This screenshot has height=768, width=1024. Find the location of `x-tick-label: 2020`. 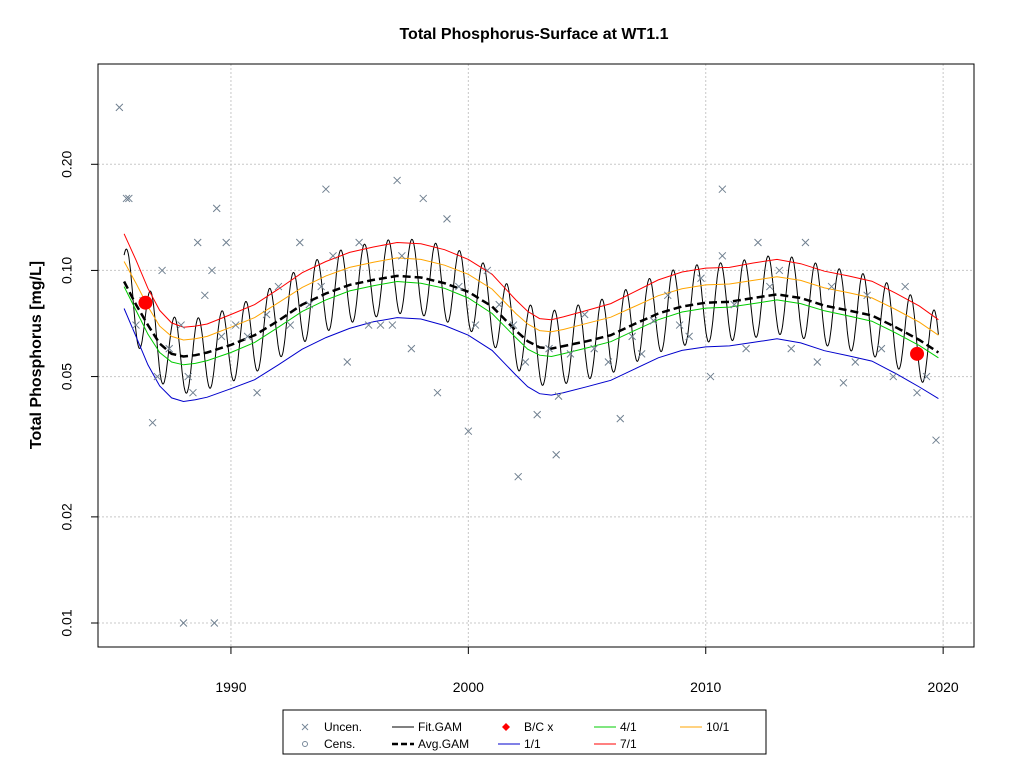

x-tick-label: 2020 is located at coordinates (943, 687).